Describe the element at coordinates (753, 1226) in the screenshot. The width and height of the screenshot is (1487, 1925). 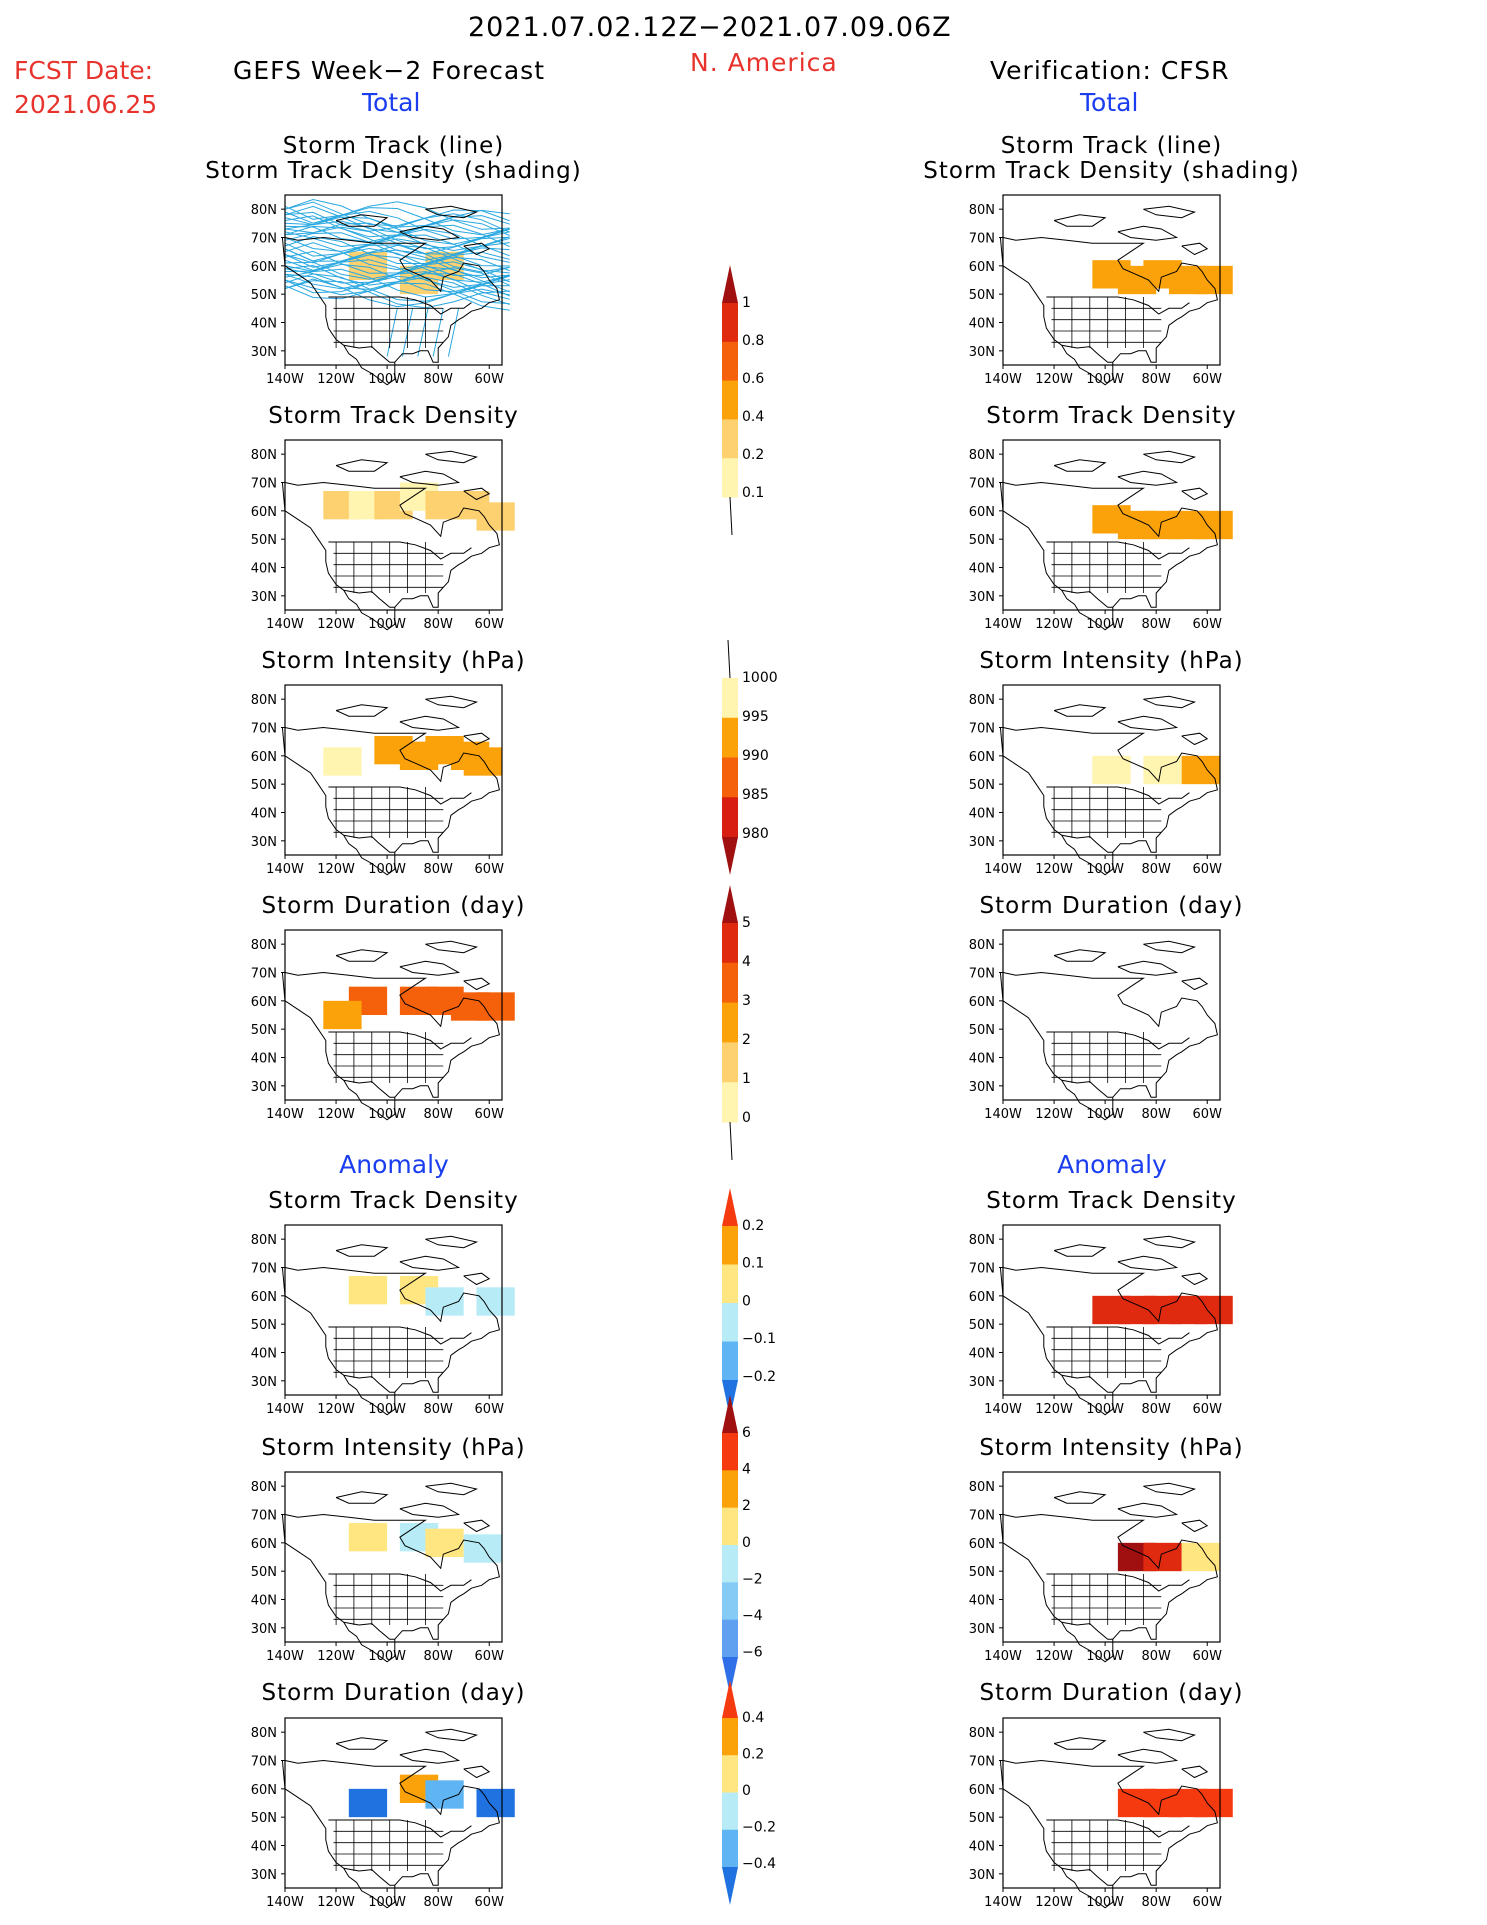
I see `colorbar-label: 0.2` at that location.